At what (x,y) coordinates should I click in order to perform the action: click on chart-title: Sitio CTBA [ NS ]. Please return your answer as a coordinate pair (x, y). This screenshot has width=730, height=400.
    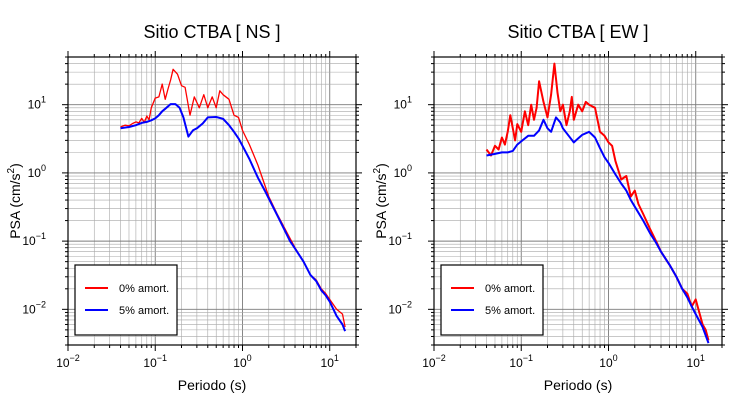
    Looking at the image, I should click on (211, 32).